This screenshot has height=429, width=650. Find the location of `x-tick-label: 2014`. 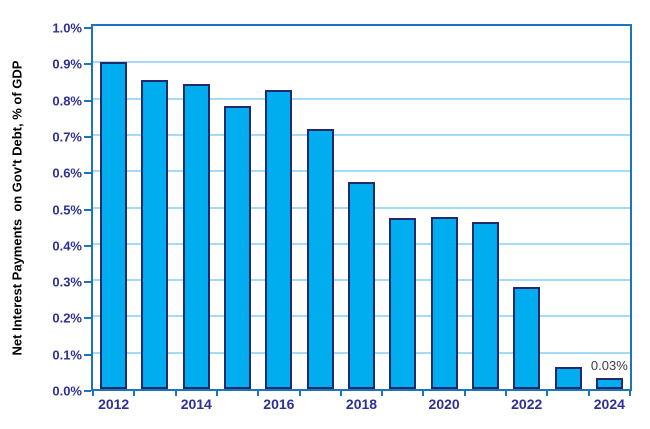

x-tick-label: 2014 is located at coordinates (196, 404).